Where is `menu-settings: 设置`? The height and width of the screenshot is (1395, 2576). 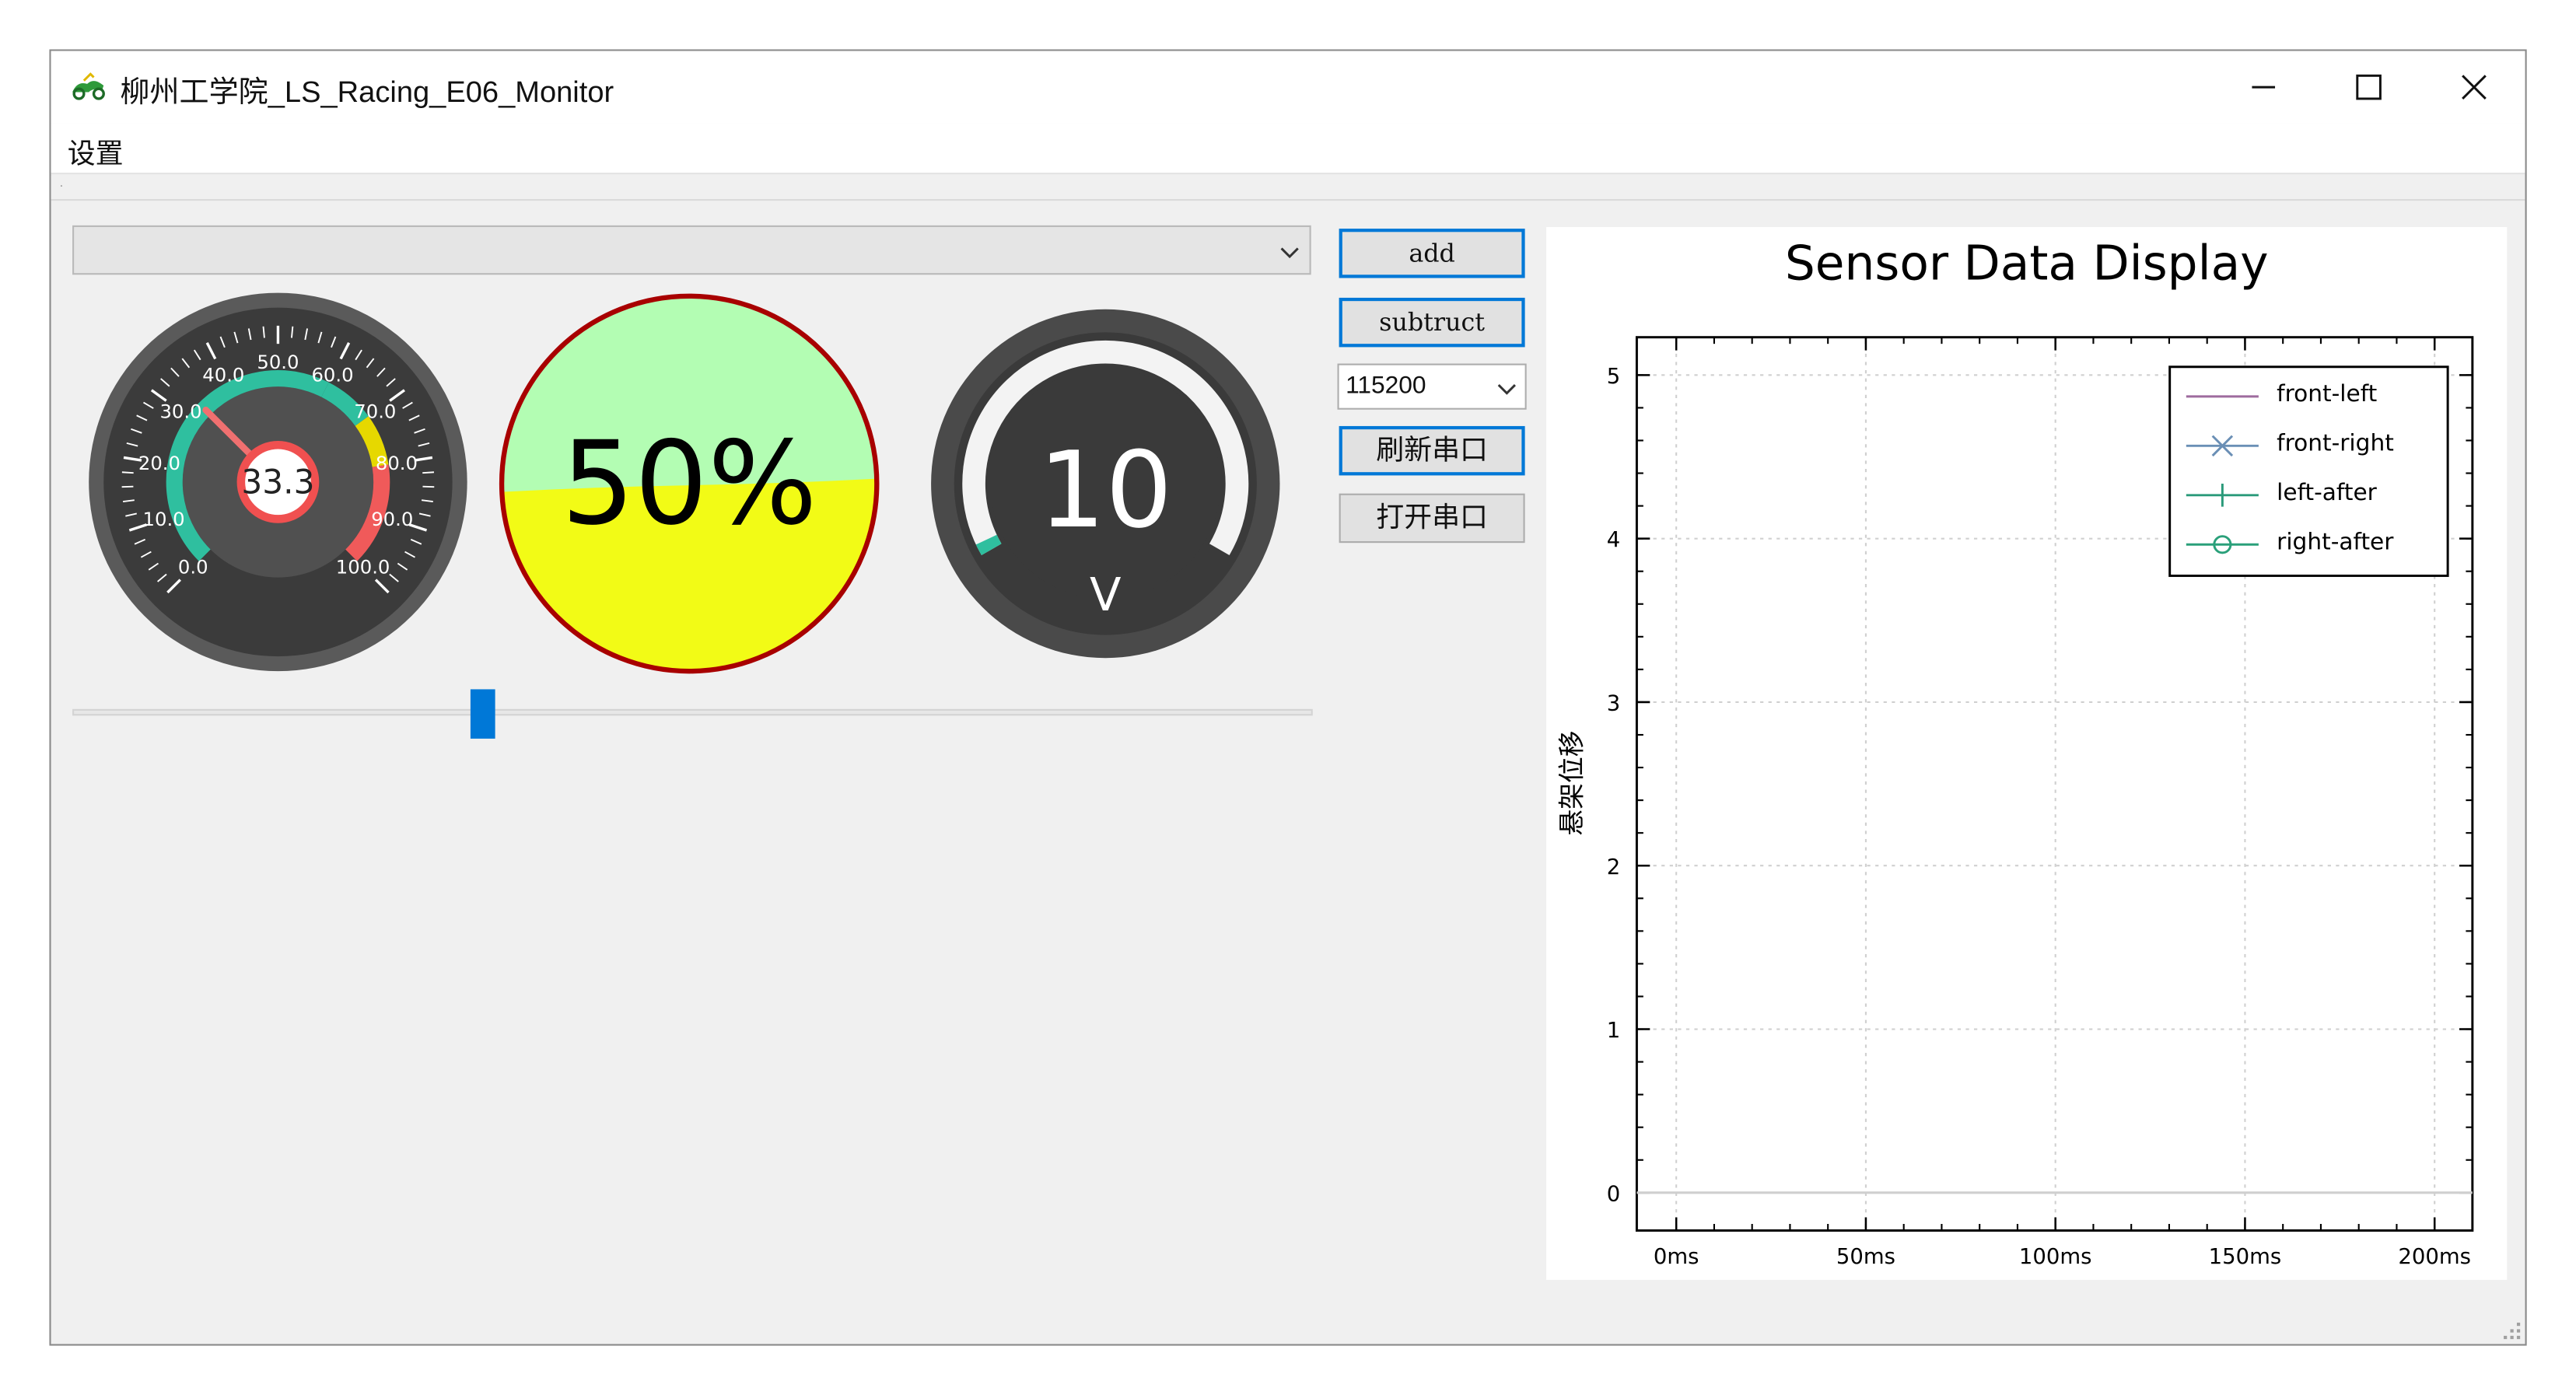 menu-settings: 设置 is located at coordinates (95, 154).